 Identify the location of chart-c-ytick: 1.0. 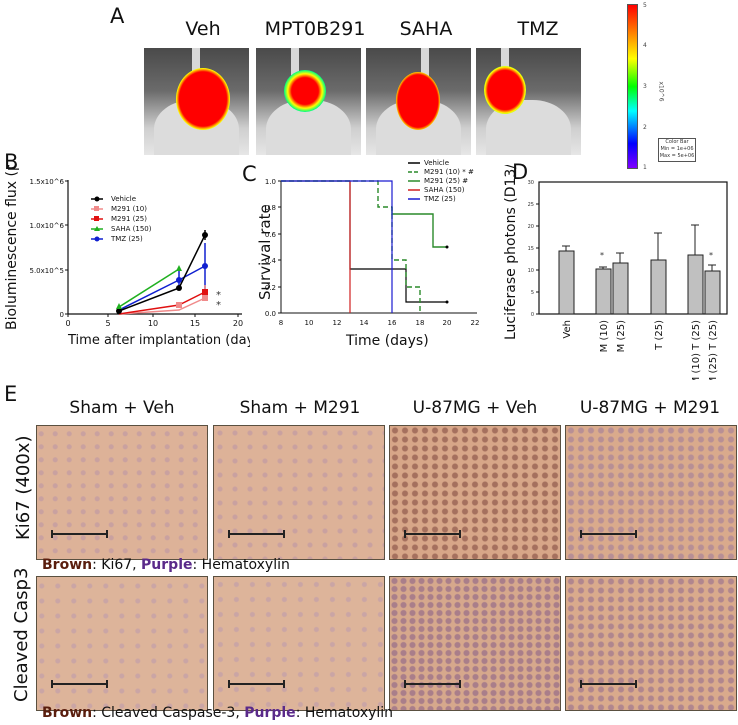
(270, 182).